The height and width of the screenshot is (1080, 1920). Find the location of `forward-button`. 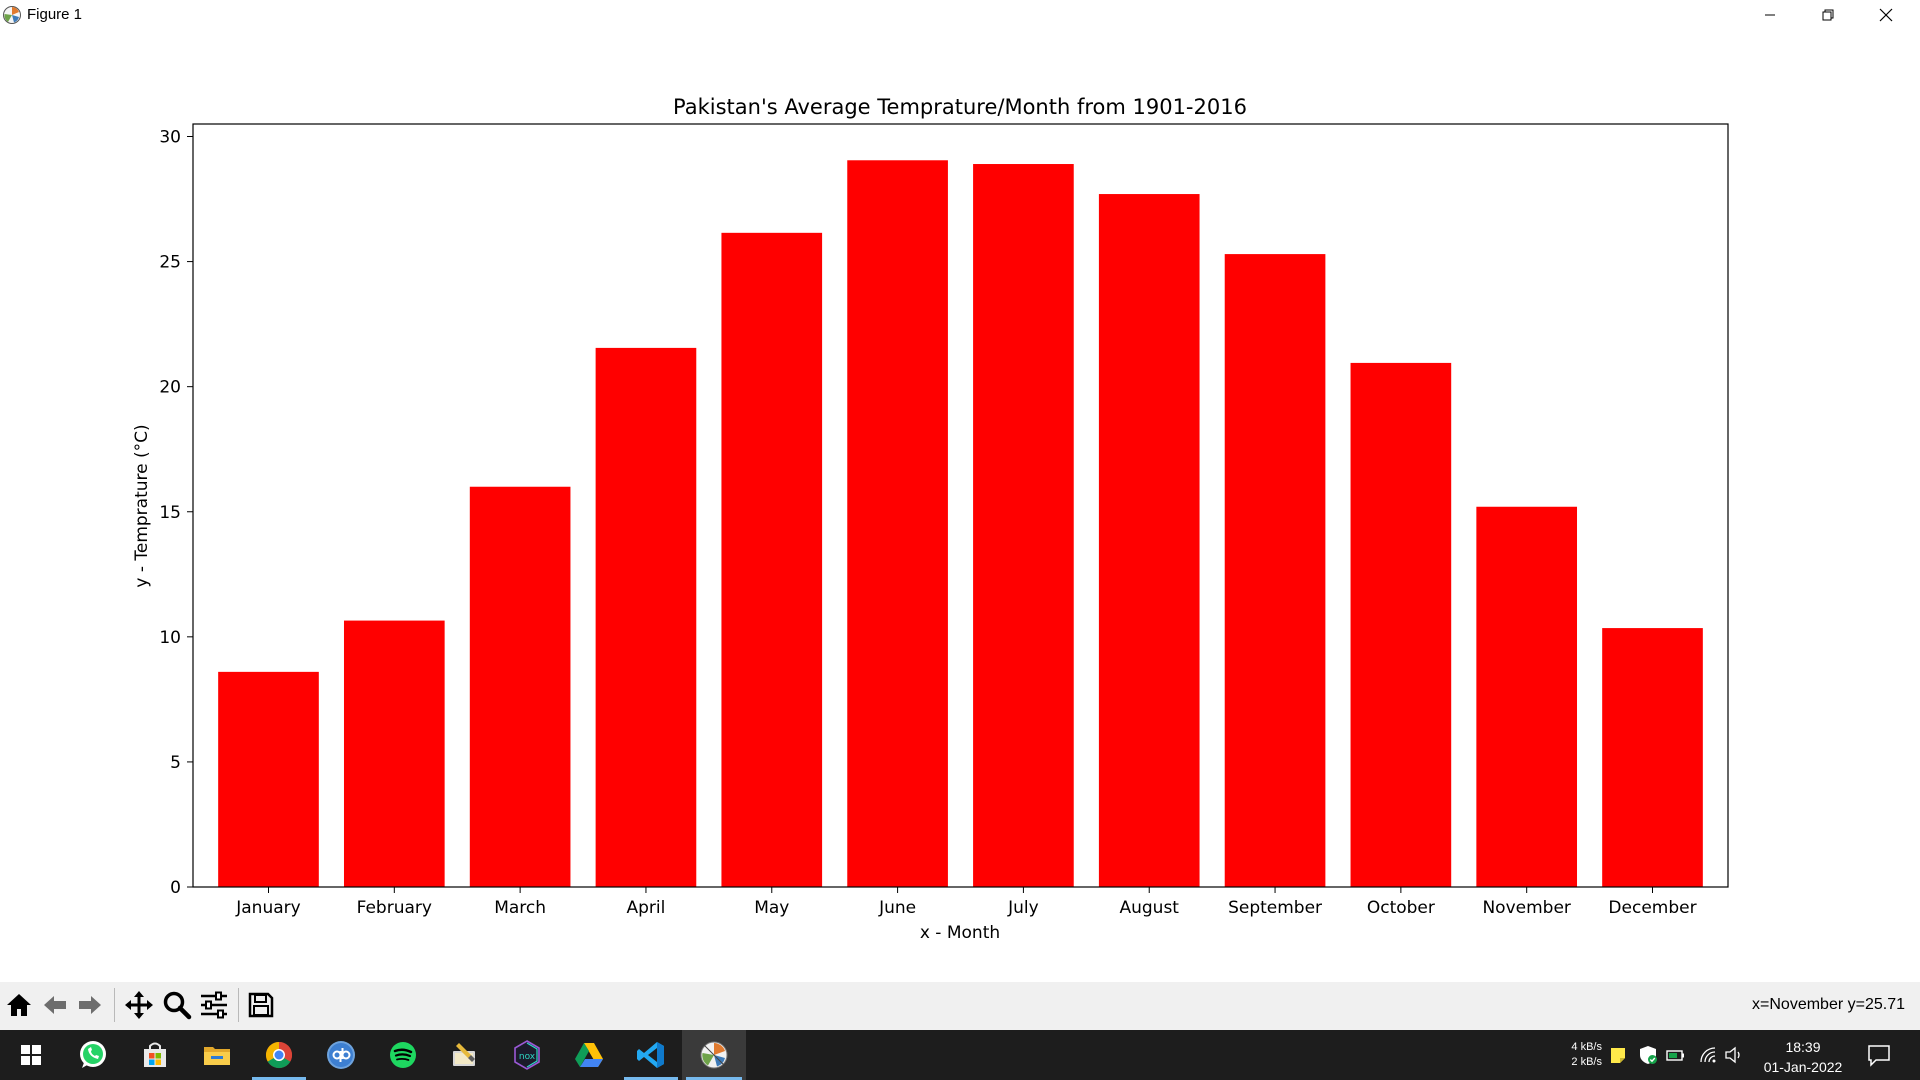

forward-button is located at coordinates (90, 1005).